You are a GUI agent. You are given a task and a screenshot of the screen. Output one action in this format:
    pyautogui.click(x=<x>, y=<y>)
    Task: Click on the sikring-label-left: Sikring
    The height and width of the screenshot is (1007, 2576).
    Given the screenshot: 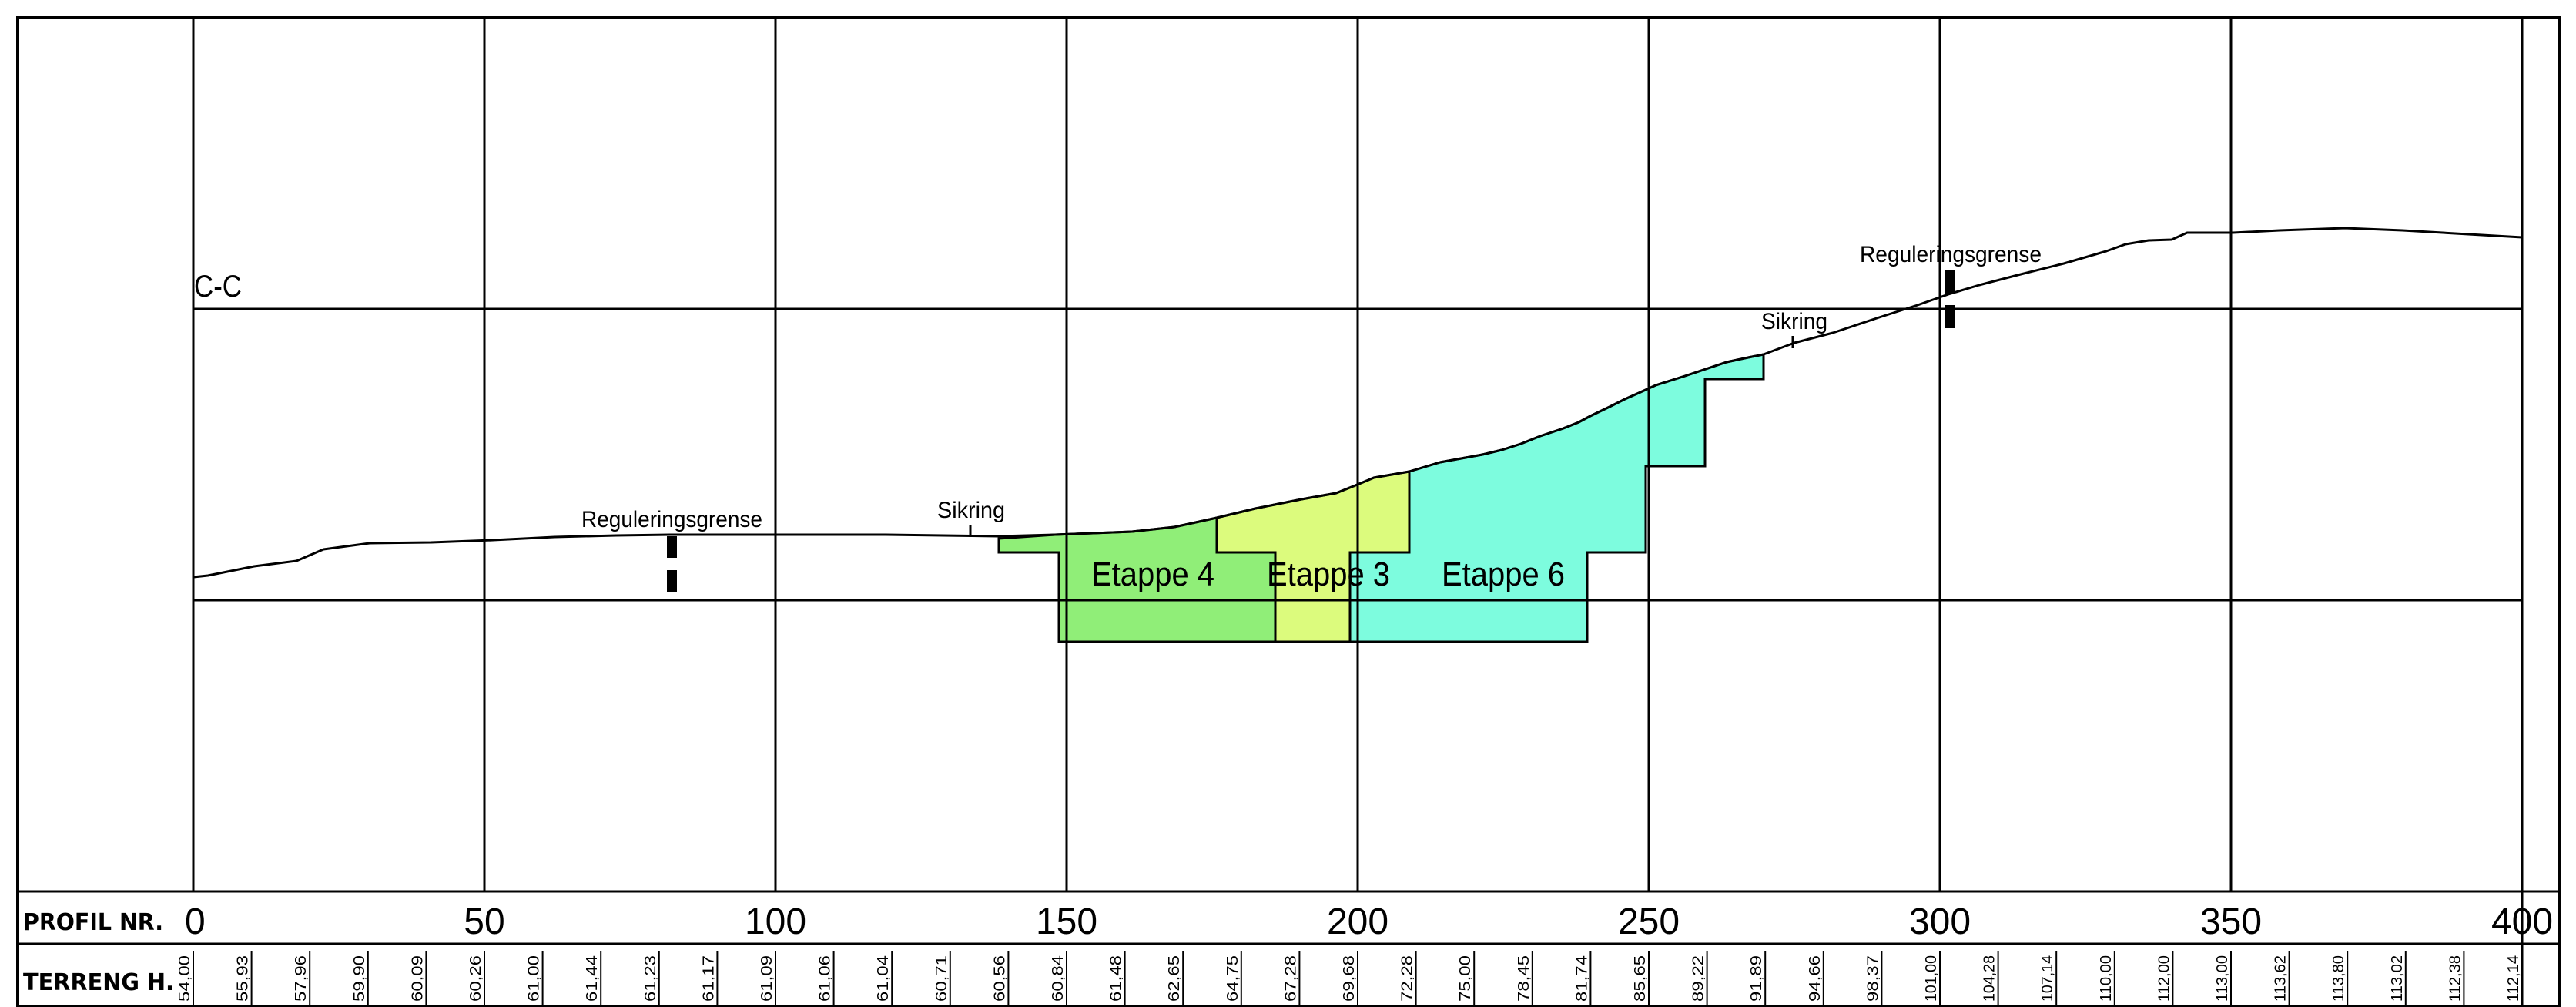 What is the action you would take?
    pyautogui.click(x=971, y=510)
    